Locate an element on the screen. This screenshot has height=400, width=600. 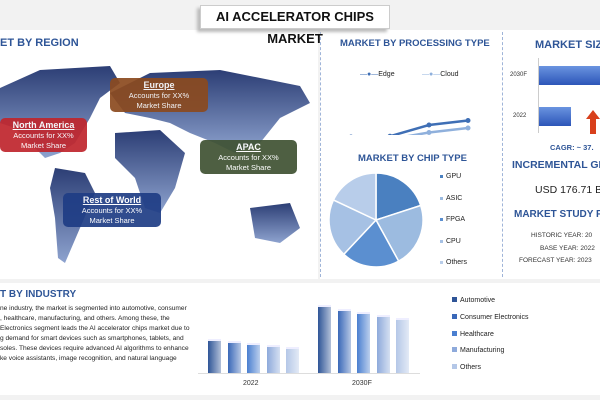
processing-heading: MARKET BY PROCESSING TYPE is located at coordinates (415, 43).